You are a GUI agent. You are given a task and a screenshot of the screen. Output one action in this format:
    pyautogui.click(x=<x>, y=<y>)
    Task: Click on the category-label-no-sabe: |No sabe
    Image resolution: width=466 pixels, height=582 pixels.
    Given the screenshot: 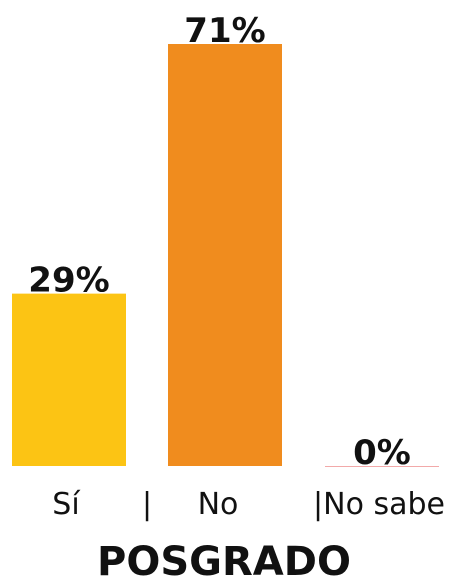 What is the action you would take?
    pyautogui.click(x=379, y=504)
    